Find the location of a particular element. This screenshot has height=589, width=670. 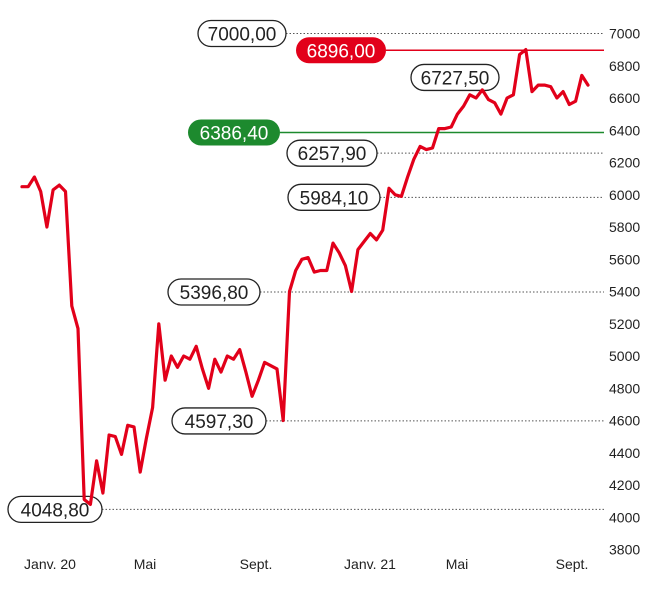

y-tick-label-4200: 4200 is located at coordinates (624, 485).